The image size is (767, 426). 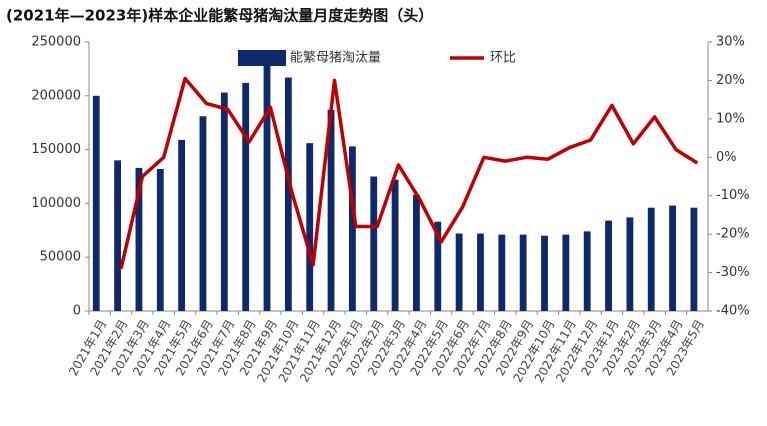 I want to click on y2-tick-label: -10%, so click(x=733, y=195).